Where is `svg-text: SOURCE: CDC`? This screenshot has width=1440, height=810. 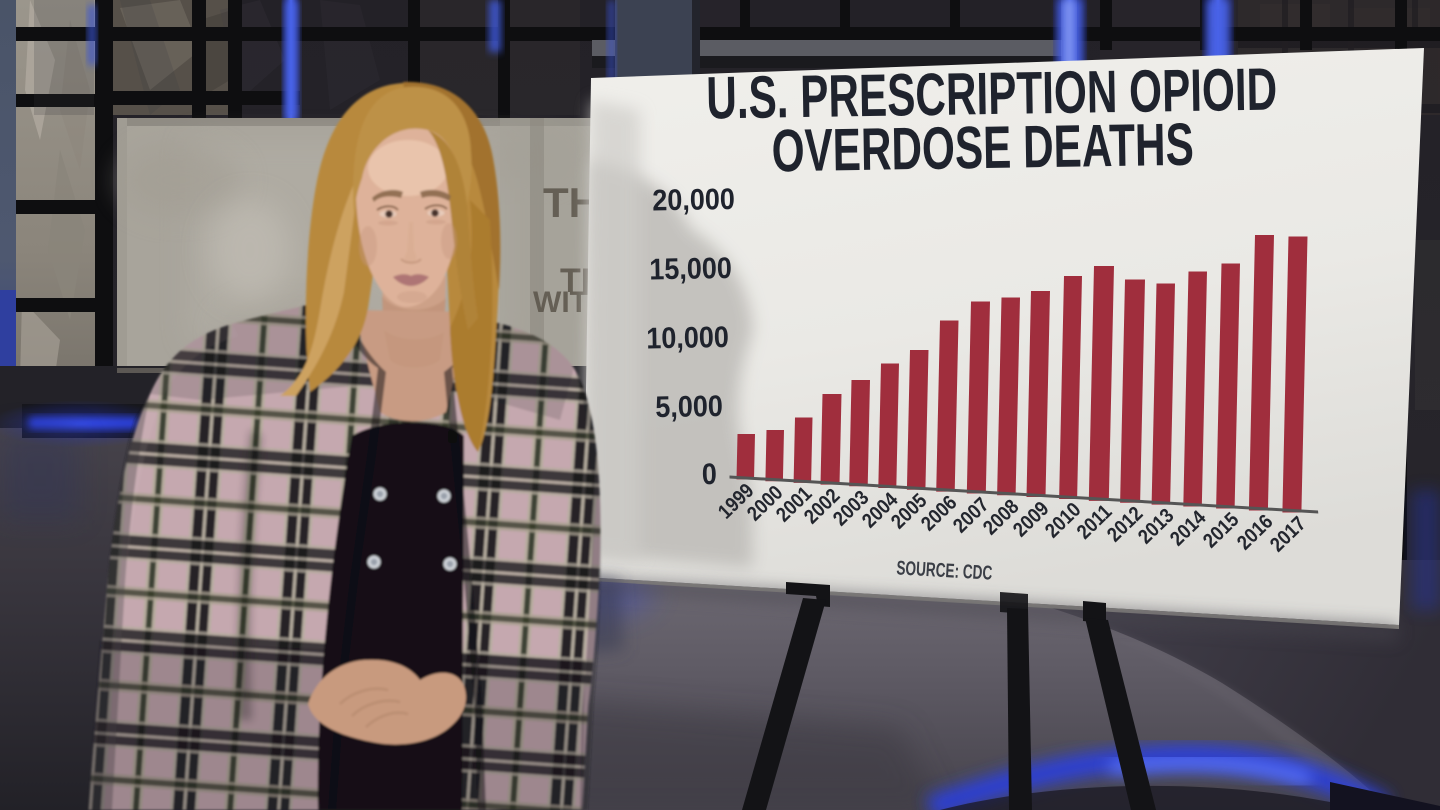 svg-text: SOURCE: CDC is located at coordinates (944, 571).